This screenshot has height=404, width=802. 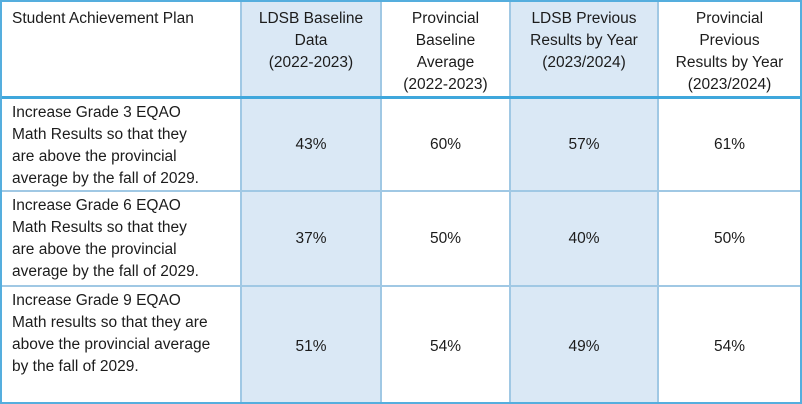 What do you see at coordinates (584, 238) in the screenshot?
I see `value-cell-grade6-ldsb-previous: 40%` at bounding box center [584, 238].